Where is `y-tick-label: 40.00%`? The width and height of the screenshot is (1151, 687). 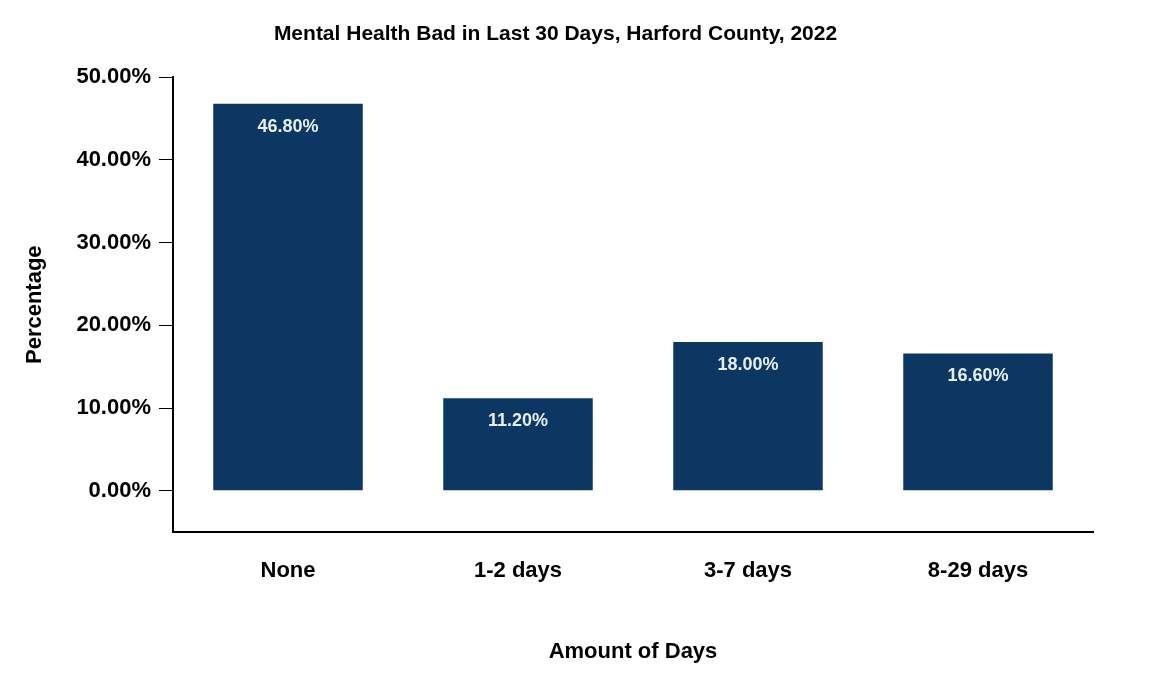
y-tick-label: 40.00% is located at coordinates (114, 158).